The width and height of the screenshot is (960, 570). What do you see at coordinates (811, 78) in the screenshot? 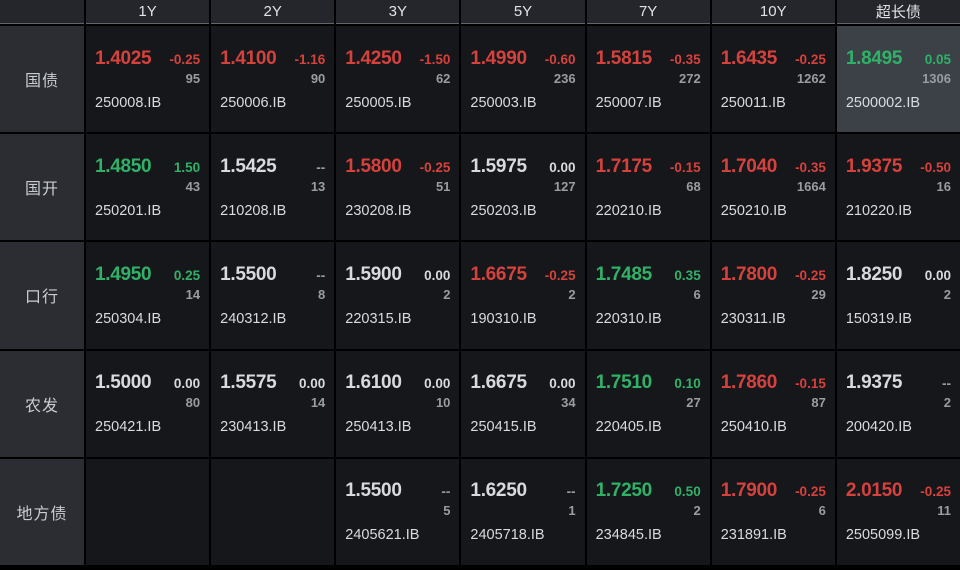
I see `volume-value: 1262` at bounding box center [811, 78].